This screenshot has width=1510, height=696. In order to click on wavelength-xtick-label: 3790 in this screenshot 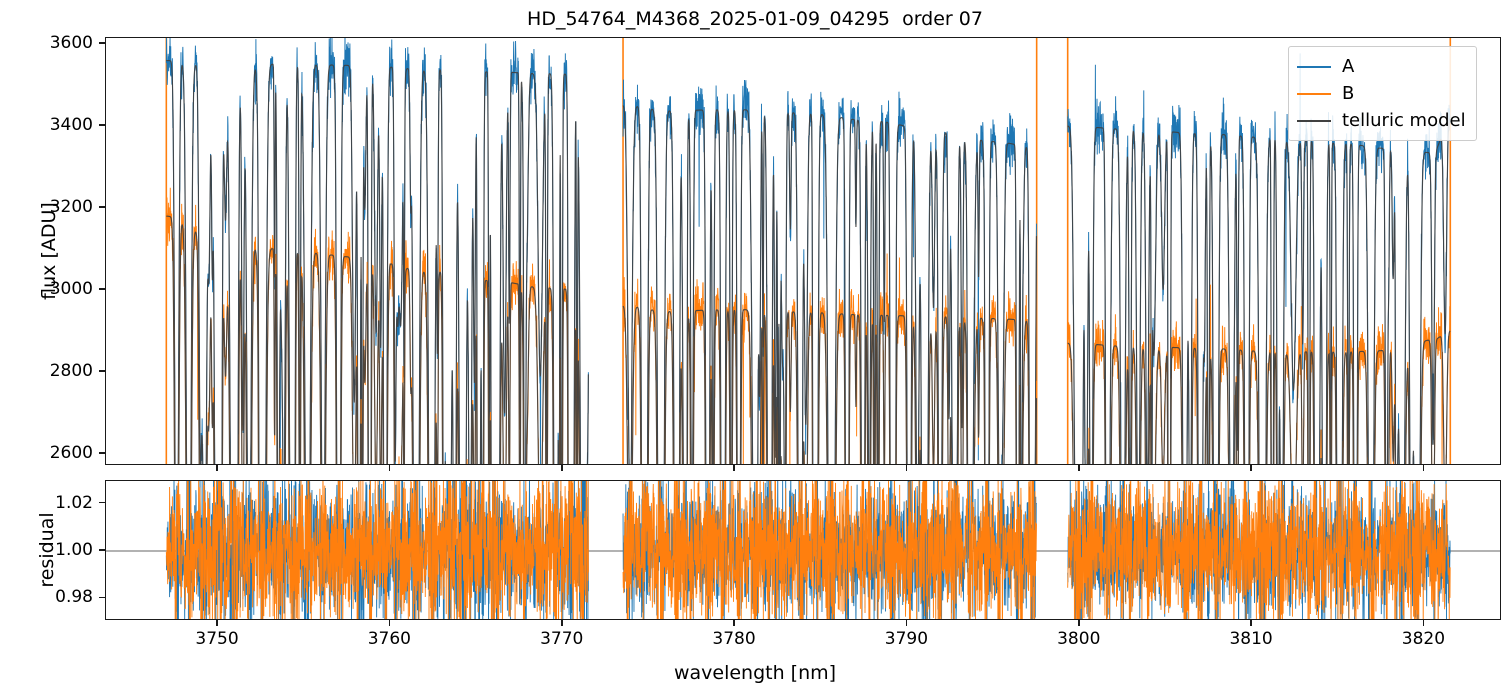, I will do `click(906, 639)`.